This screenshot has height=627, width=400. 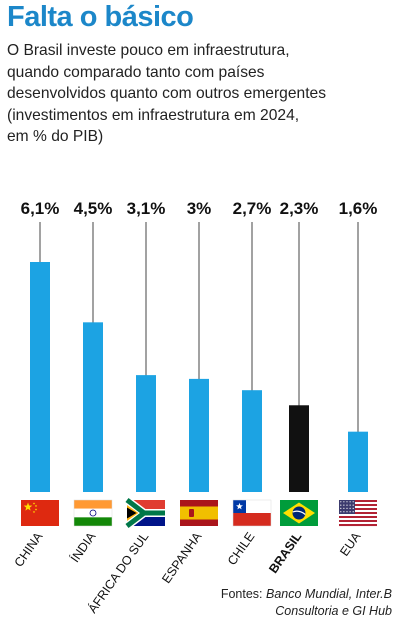 What do you see at coordinates (93, 208) in the screenshot?
I see `value-label: 4,5%` at bounding box center [93, 208].